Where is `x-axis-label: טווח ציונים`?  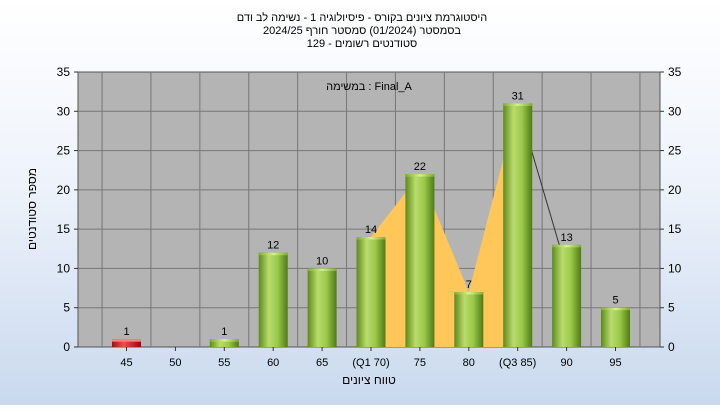
x-axis-label: טווח ציונים is located at coordinates (369, 380).